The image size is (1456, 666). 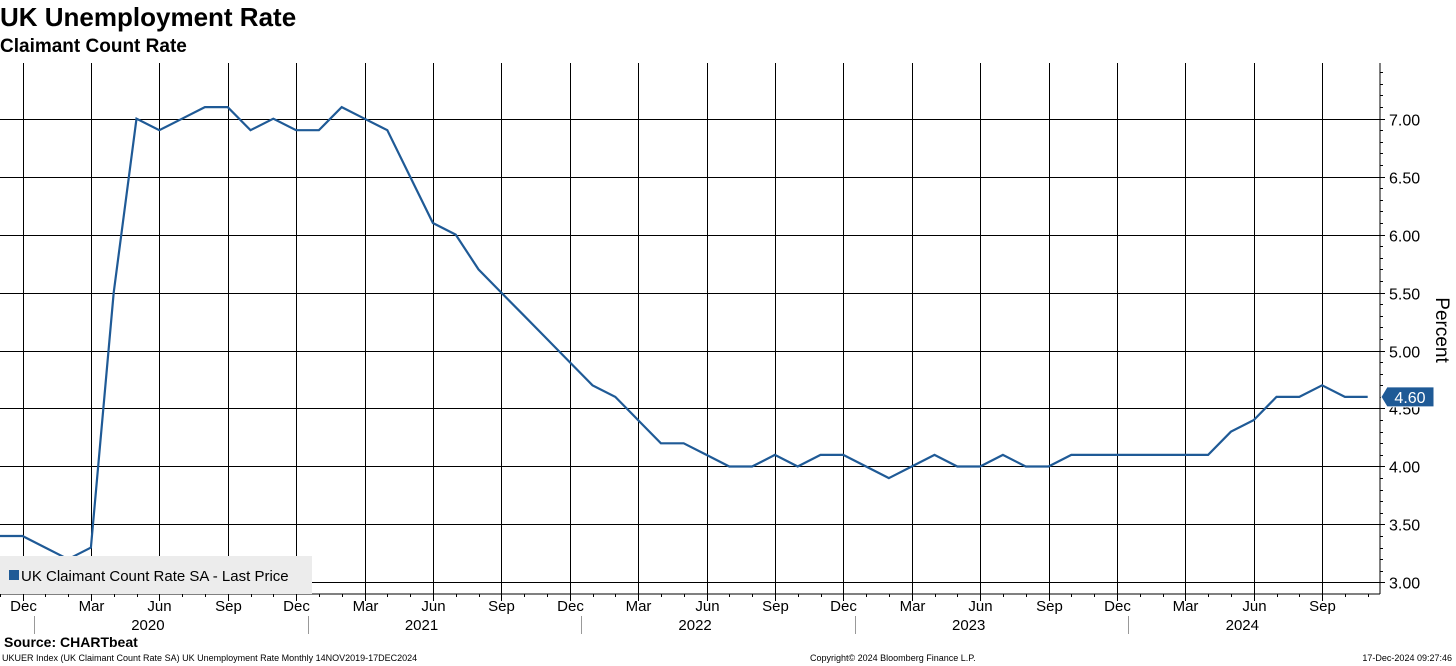 What do you see at coordinates (148, 17) in the screenshot?
I see `chart-title: UK Unemployment Rate` at bounding box center [148, 17].